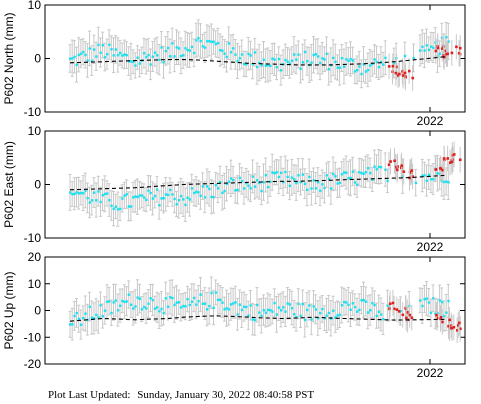 This screenshot has width=481, height=404. I want to click on y-tick-label: -10, so click(33, 112).